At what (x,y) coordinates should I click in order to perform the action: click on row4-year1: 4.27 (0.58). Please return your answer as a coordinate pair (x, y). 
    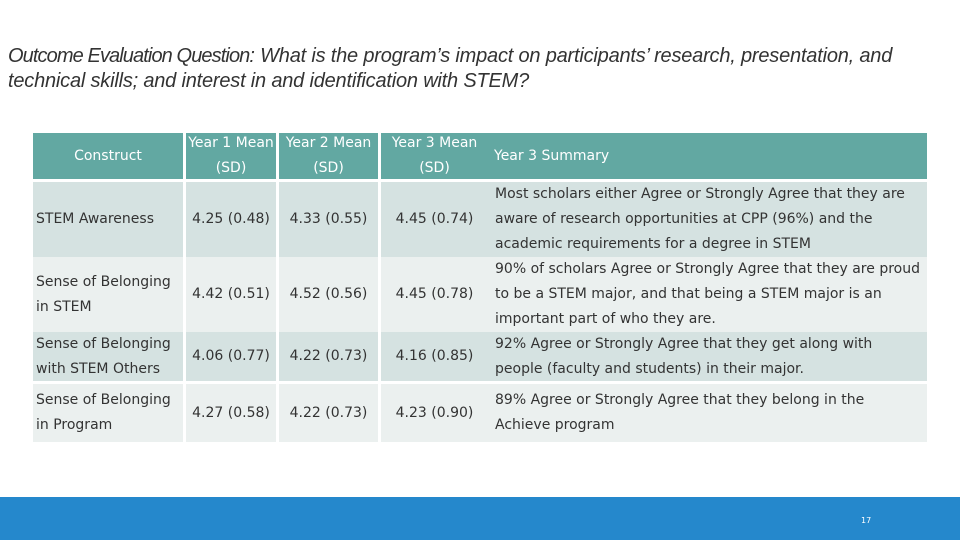
    Looking at the image, I should click on (231, 413).